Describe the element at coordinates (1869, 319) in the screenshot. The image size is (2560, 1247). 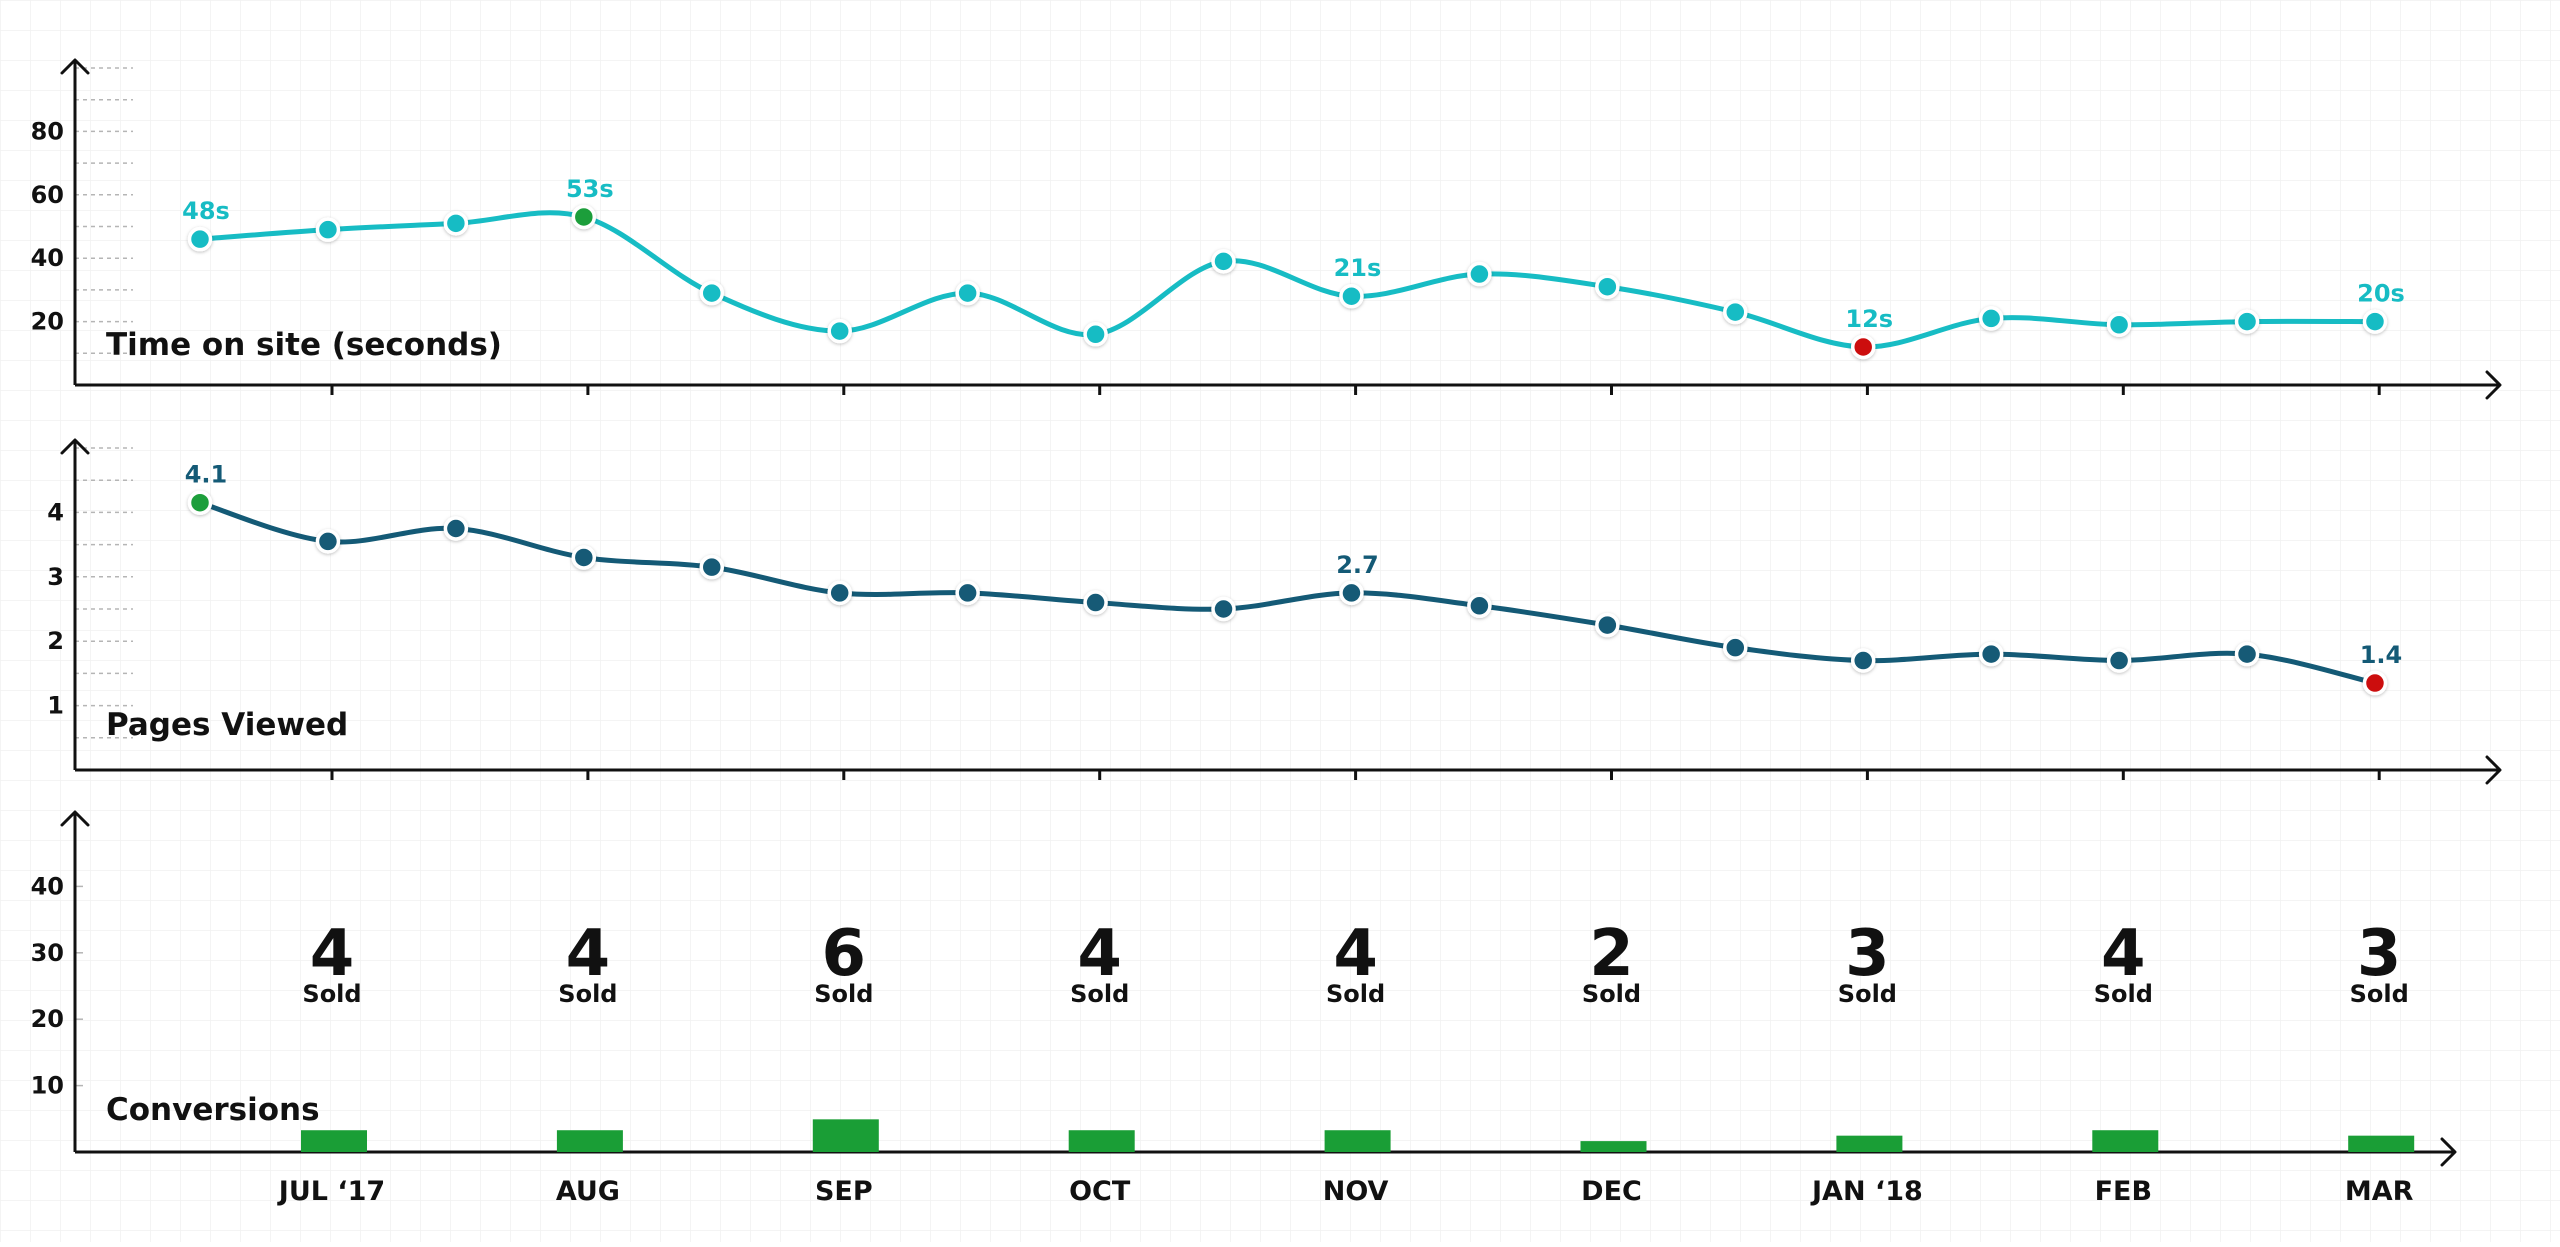
I see `time-data-label: 12s` at that location.